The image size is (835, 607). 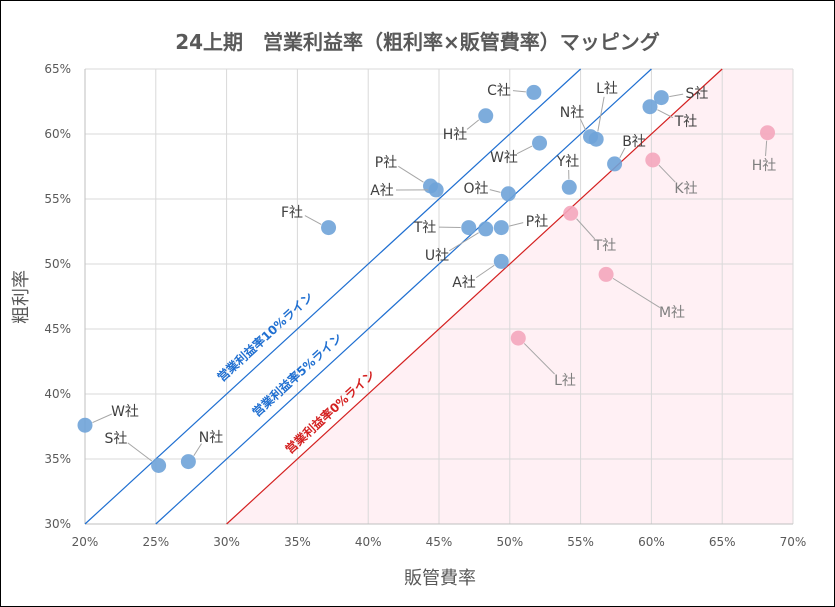 What do you see at coordinates (568, 162) in the screenshot?
I see `data-label: Y社` at bounding box center [568, 162].